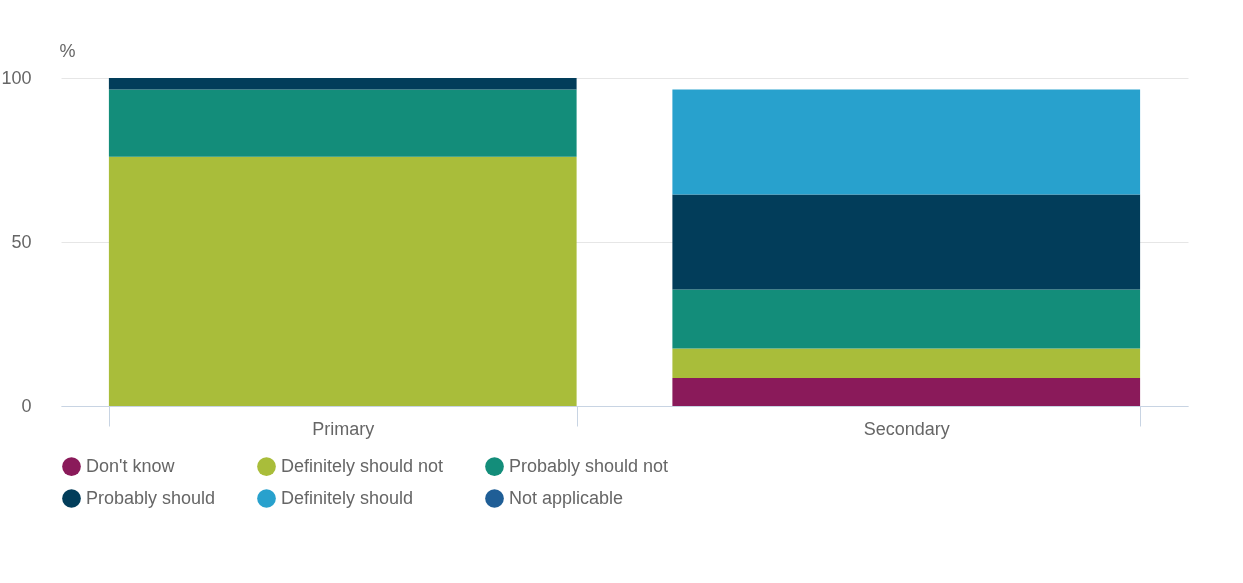 The image size is (1243, 583). I want to click on legend-label: Don't know, so click(131, 465).